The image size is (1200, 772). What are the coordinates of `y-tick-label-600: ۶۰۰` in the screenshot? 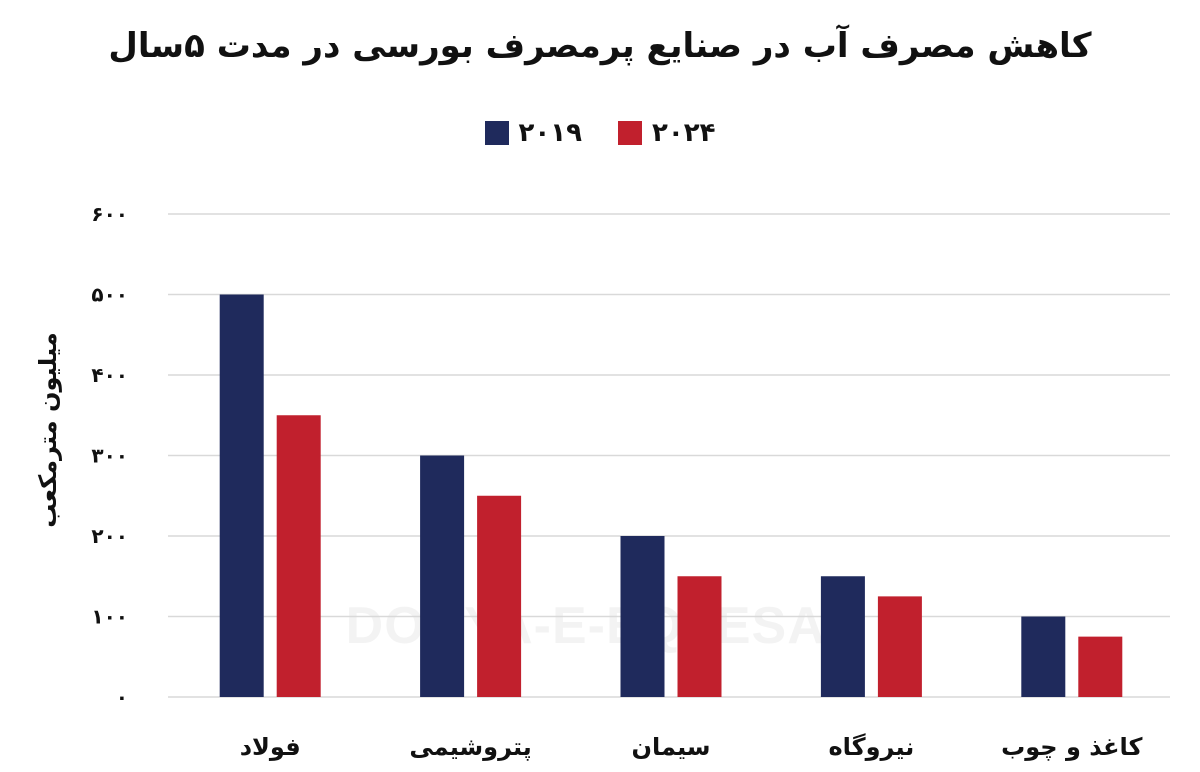 It's located at (109, 214).